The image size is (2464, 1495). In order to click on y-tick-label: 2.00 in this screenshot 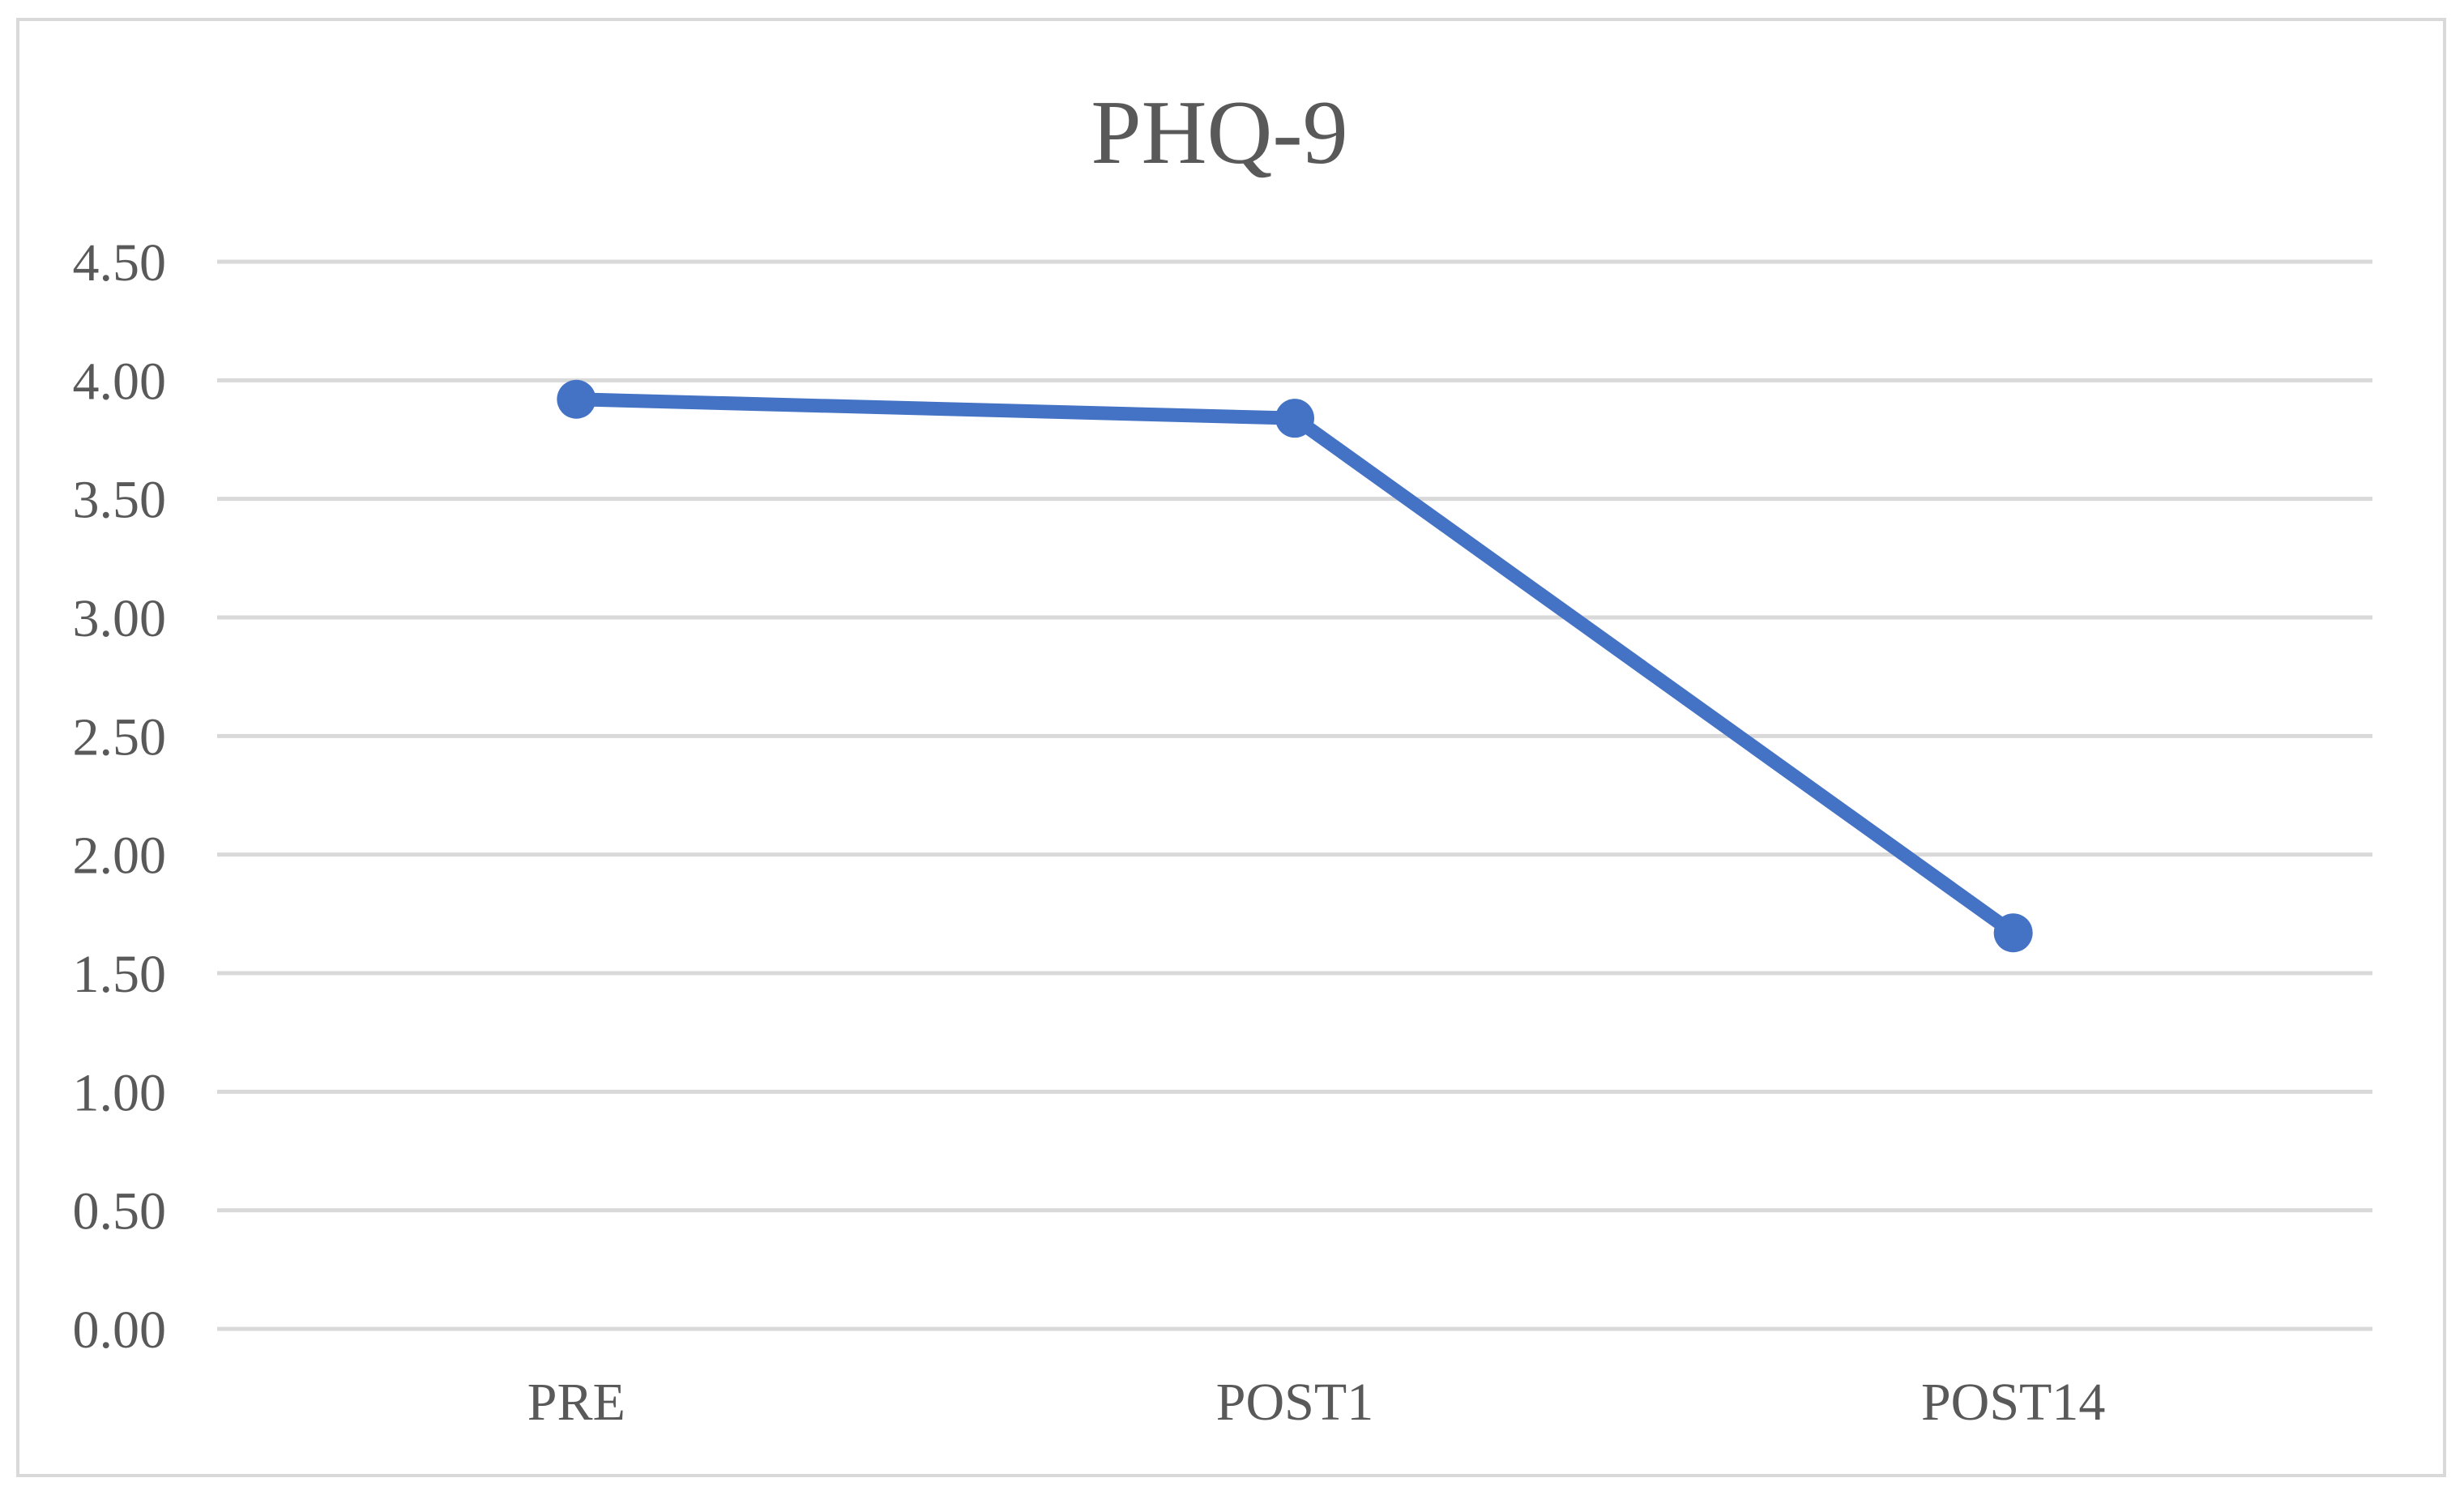, I will do `click(120, 857)`.